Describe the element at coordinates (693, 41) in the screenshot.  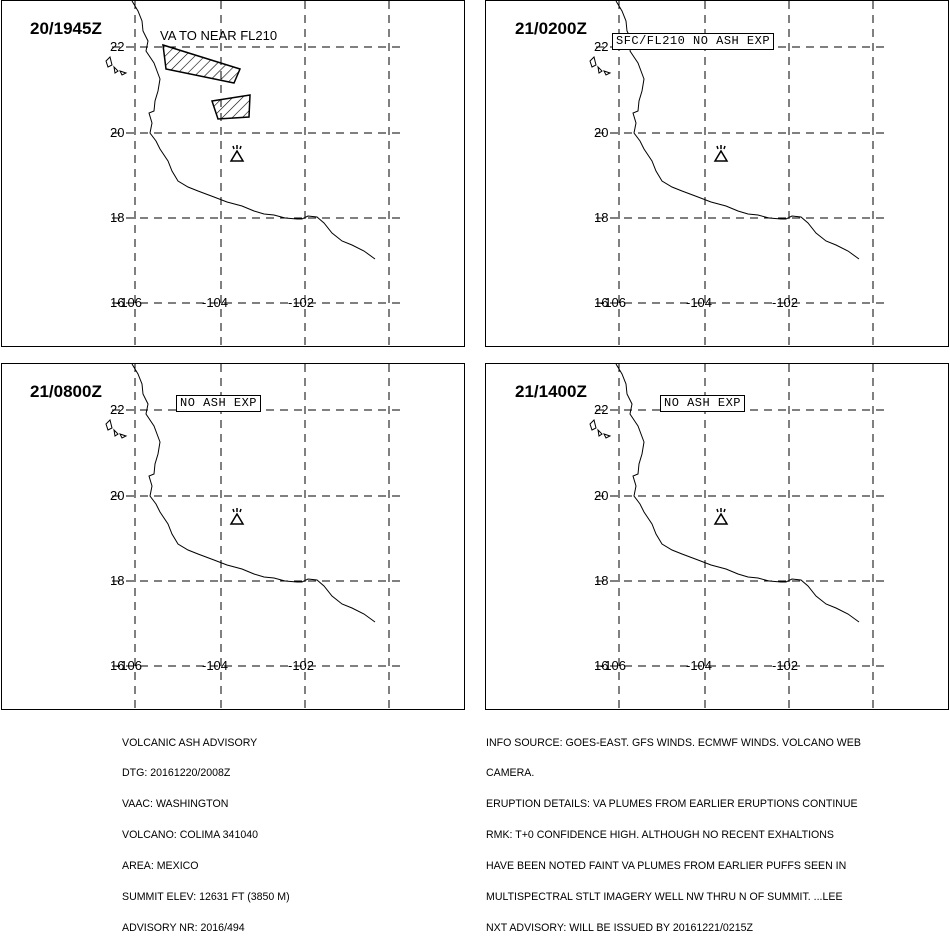
I see `ash-label: SFC/FL210 NO ASH EXP` at that location.